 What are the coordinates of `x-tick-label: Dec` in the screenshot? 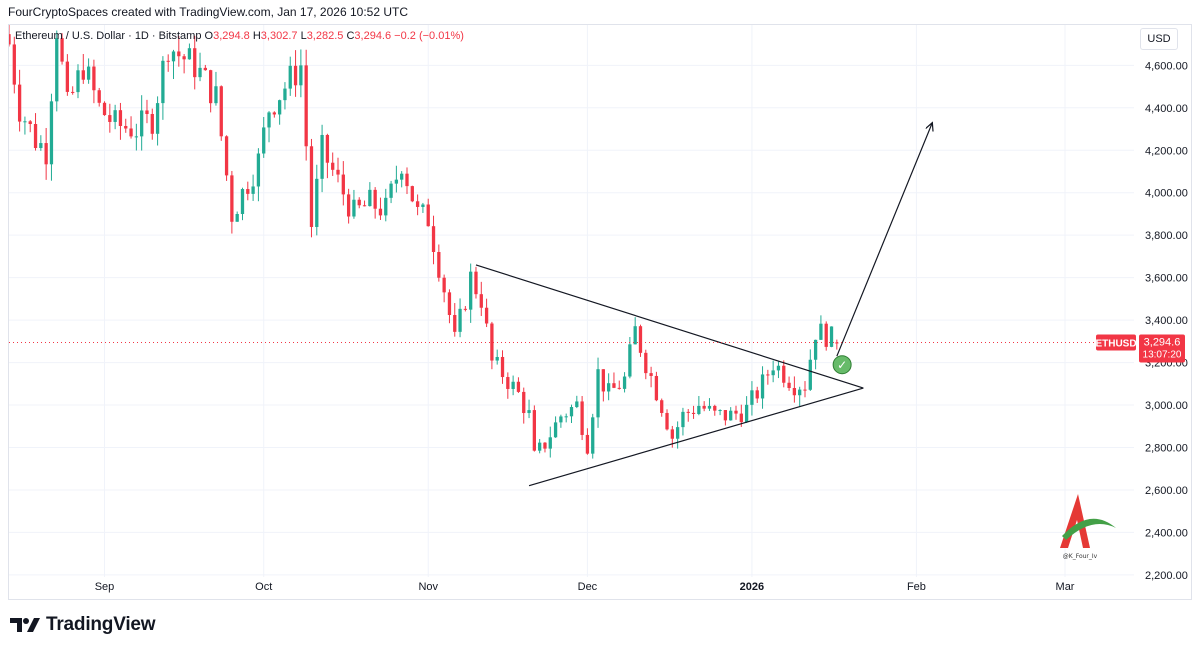 It's located at (588, 587).